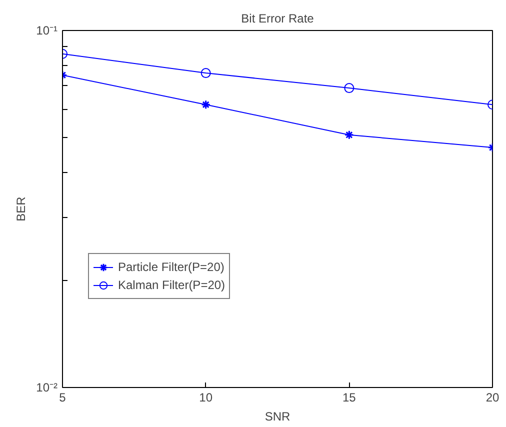 This screenshot has width=506, height=427. Describe the element at coordinates (206, 397) in the screenshot. I see `x-tick-label: 10` at that location.